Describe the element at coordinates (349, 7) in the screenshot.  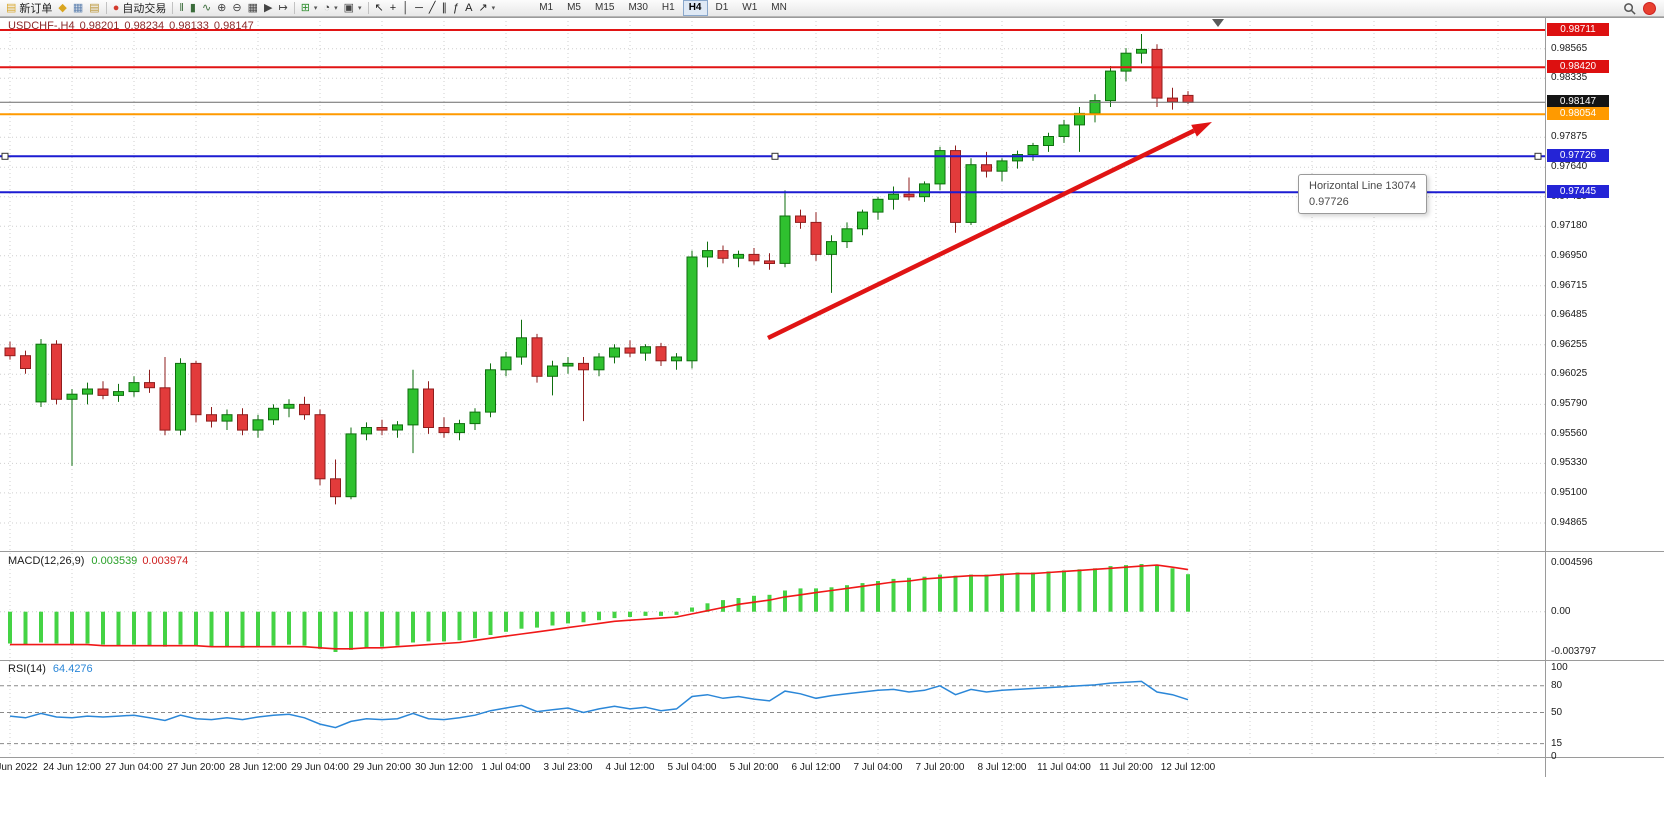
I see `templates-icon: ▣` at that location.